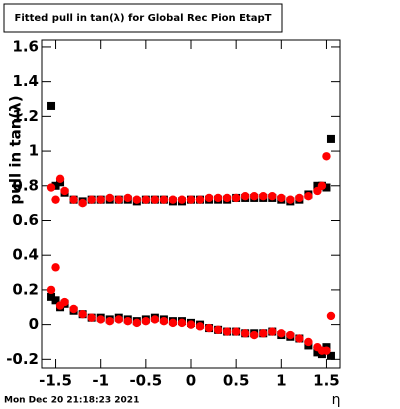 This screenshot has width=400, height=409. Describe the element at coordinates (145, 381) in the screenshot. I see `x-tick-label: -0.5` at that location.